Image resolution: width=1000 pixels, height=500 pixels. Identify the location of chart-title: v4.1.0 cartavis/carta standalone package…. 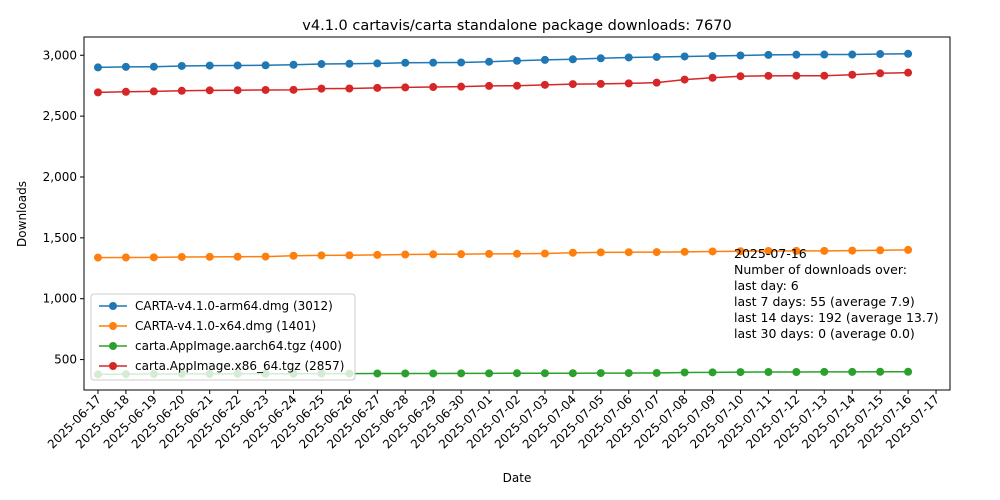
(516, 26).